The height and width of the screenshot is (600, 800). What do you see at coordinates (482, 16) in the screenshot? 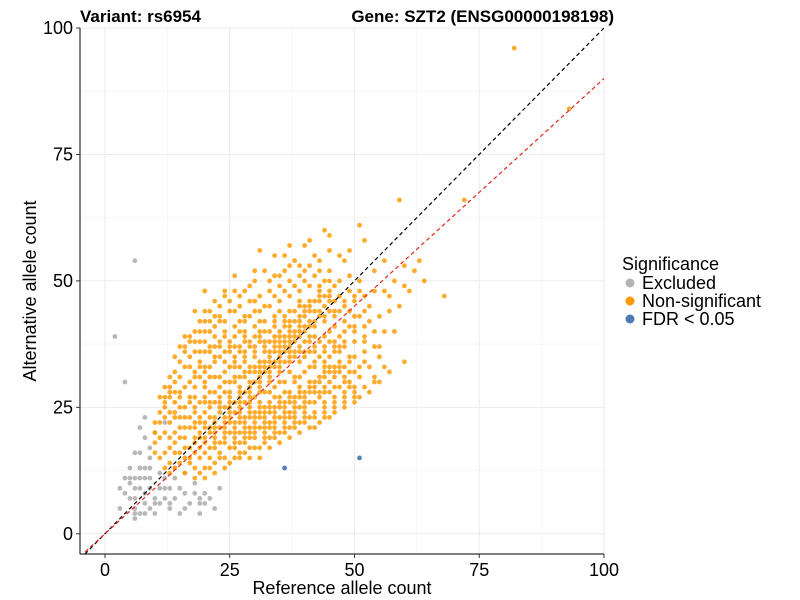
I see `chart-title-gene: Gene: SZT2 (ENSG00000198198)` at bounding box center [482, 16].